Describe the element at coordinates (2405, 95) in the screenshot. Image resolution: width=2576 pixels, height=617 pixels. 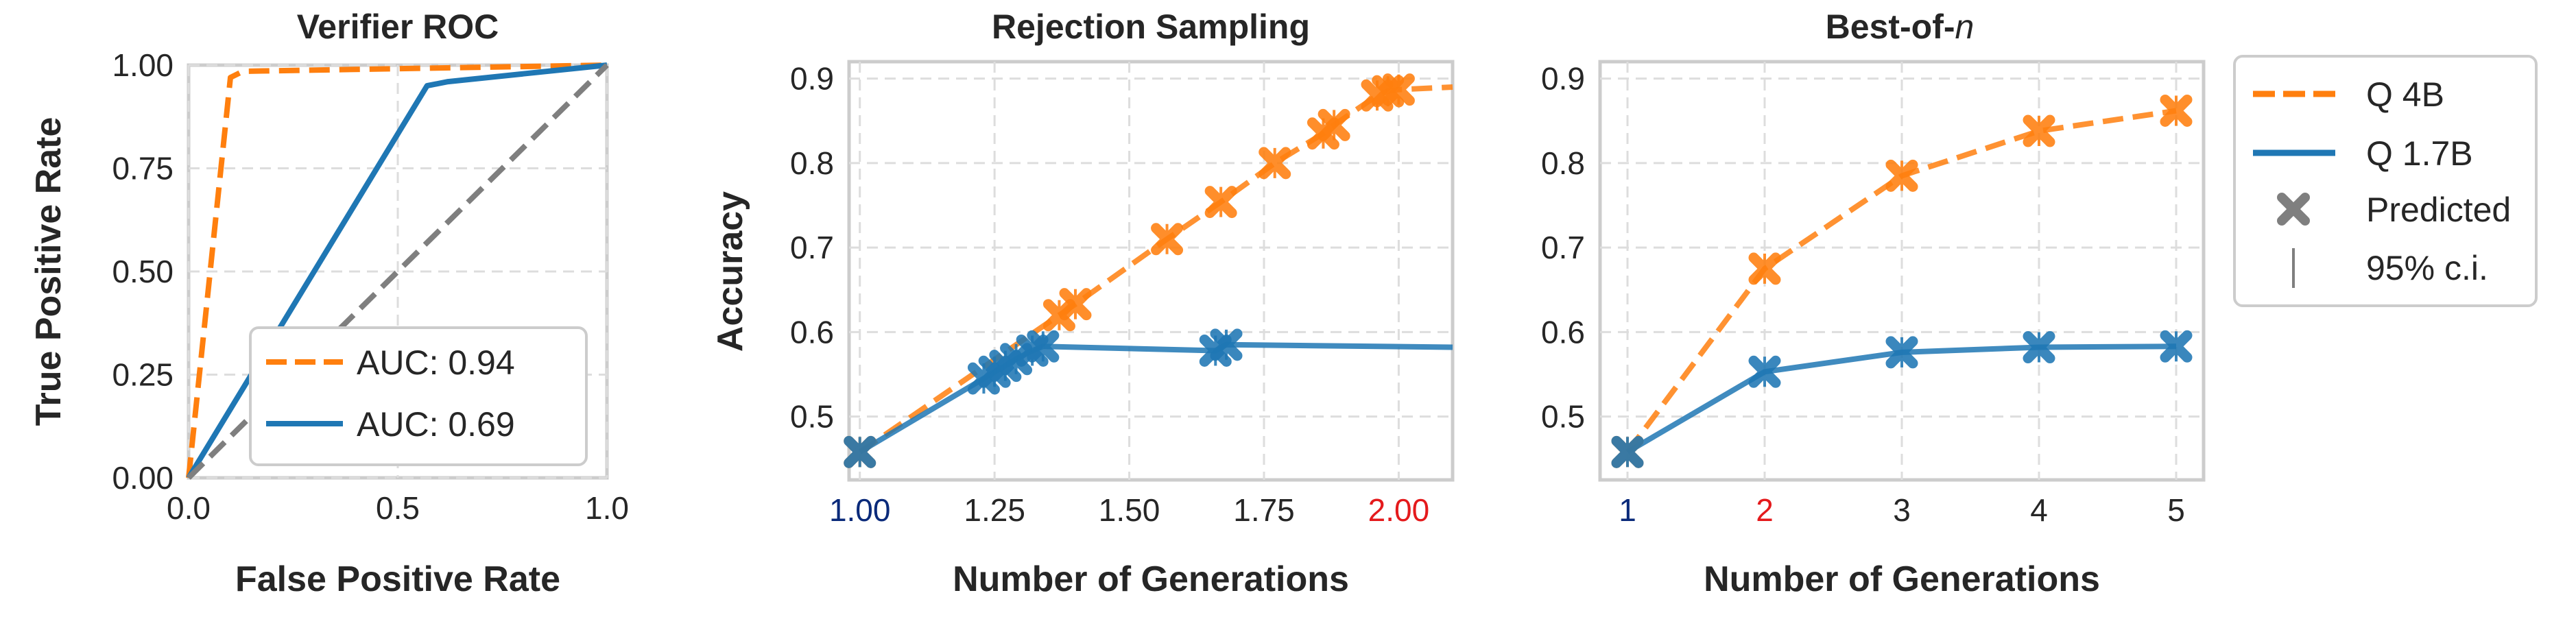
I see `legend-label-0: Q 4B` at that location.